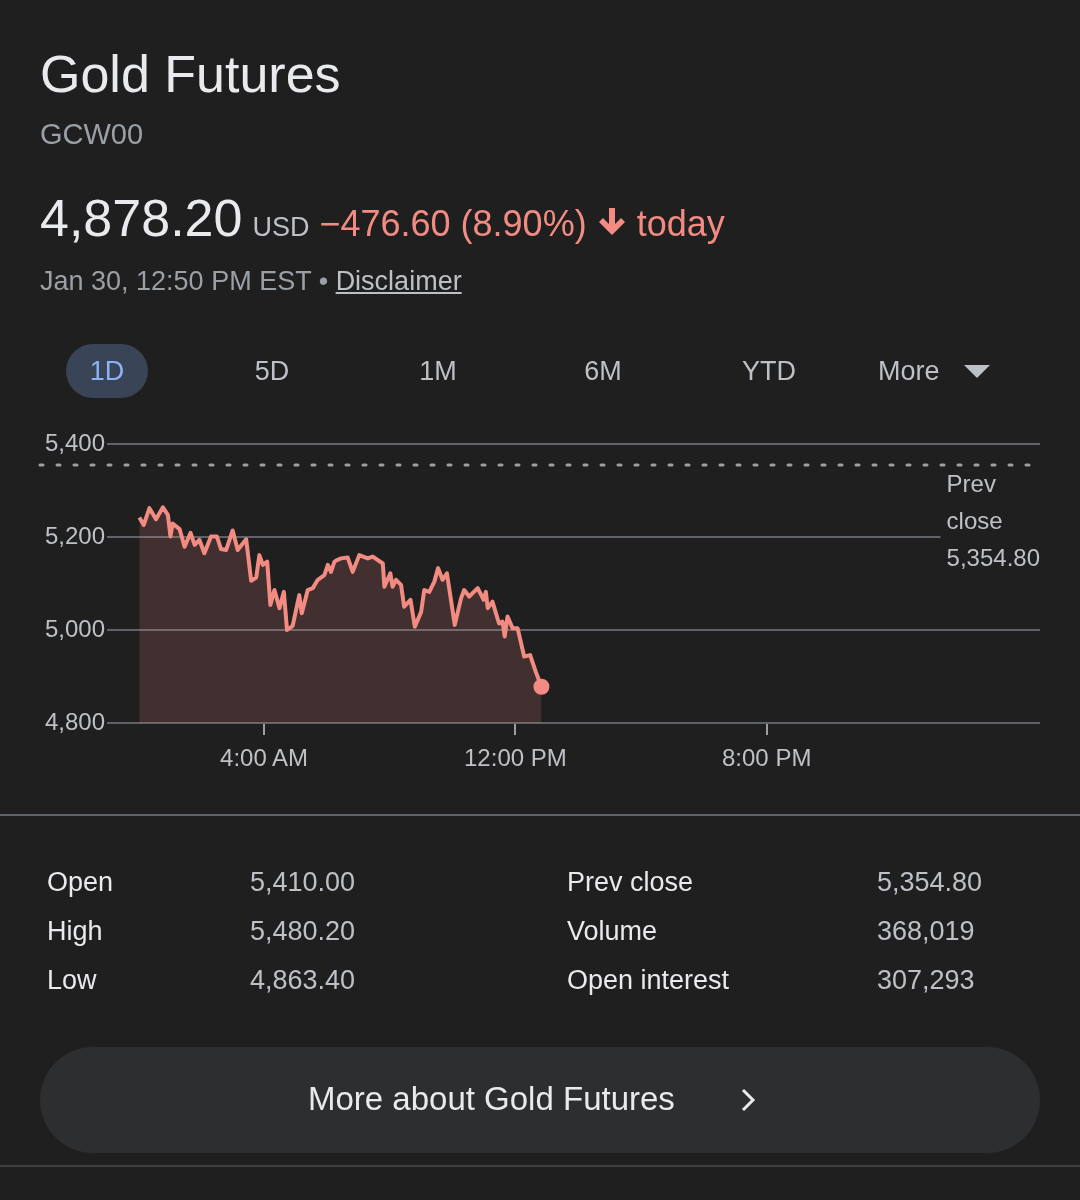  I want to click on text: −476.60 (8.90%), so click(453, 224).